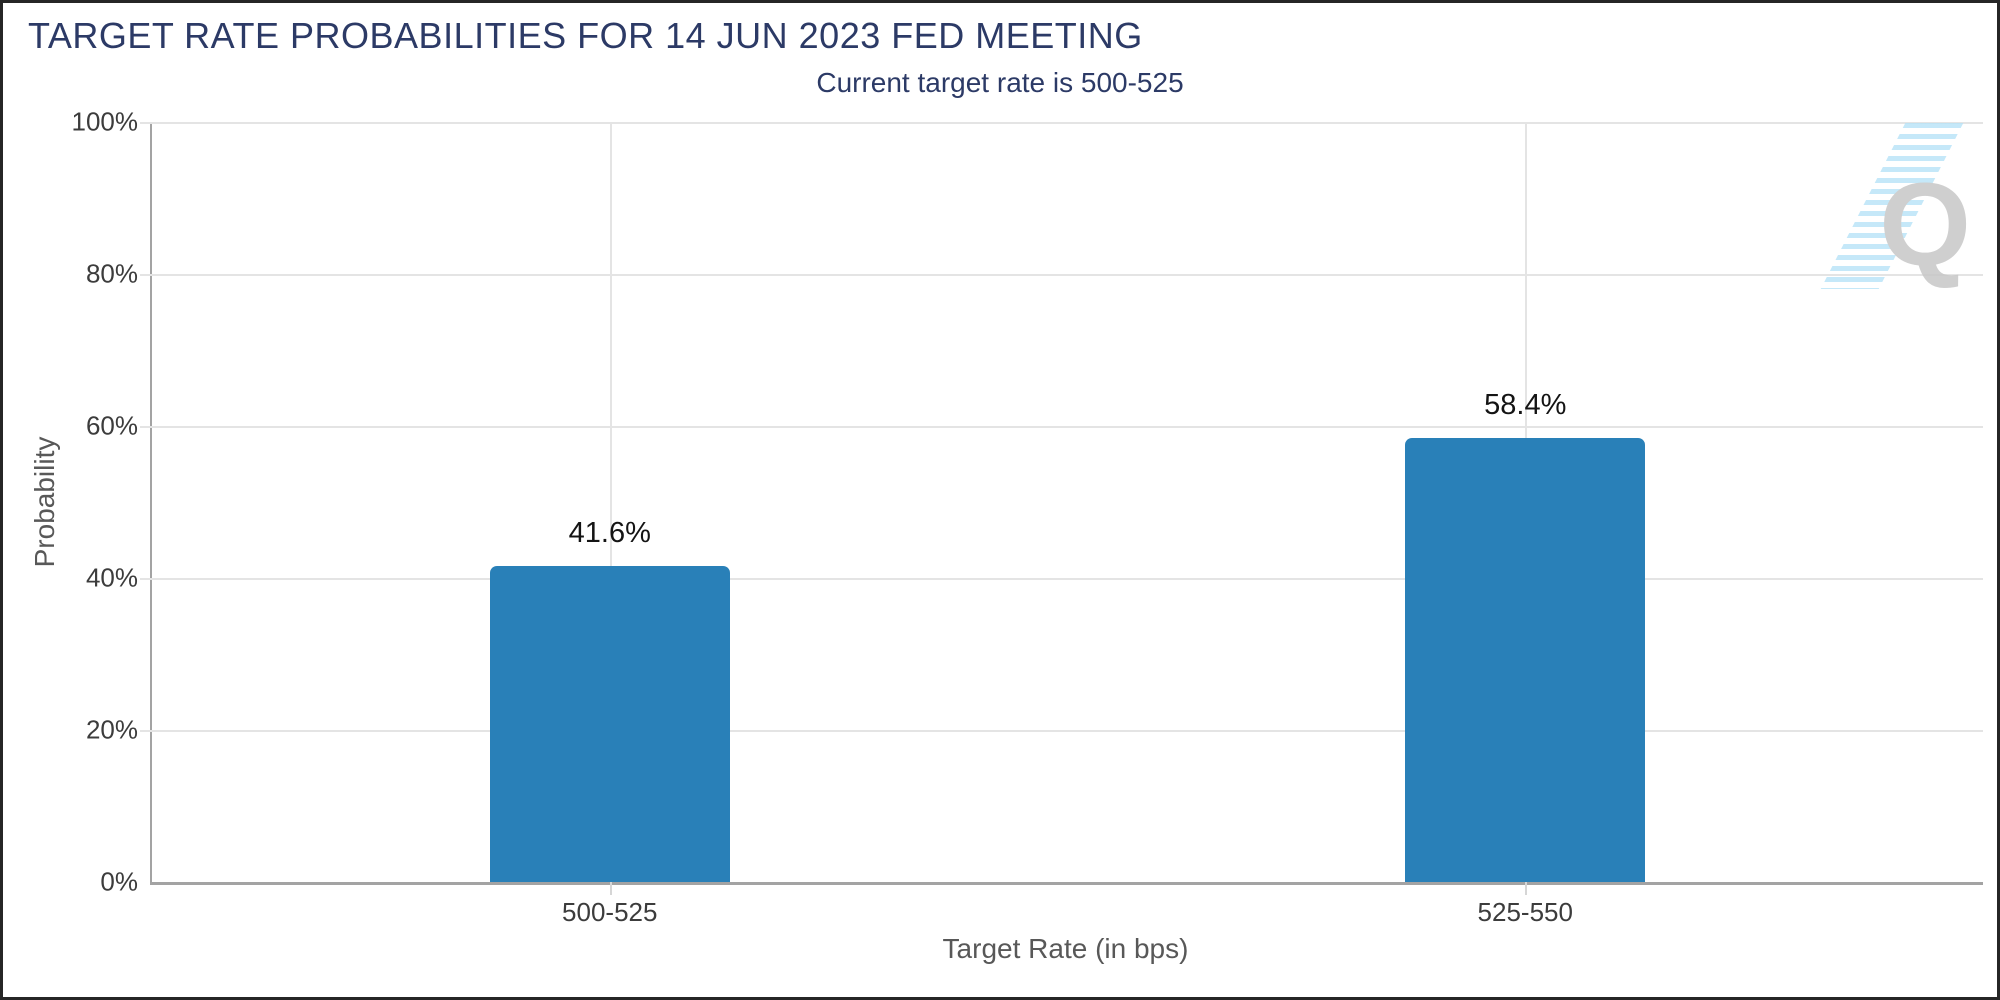  What do you see at coordinates (111, 729) in the screenshot?
I see `y-tick-label-20%: 20%` at bounding box center [111, 729].